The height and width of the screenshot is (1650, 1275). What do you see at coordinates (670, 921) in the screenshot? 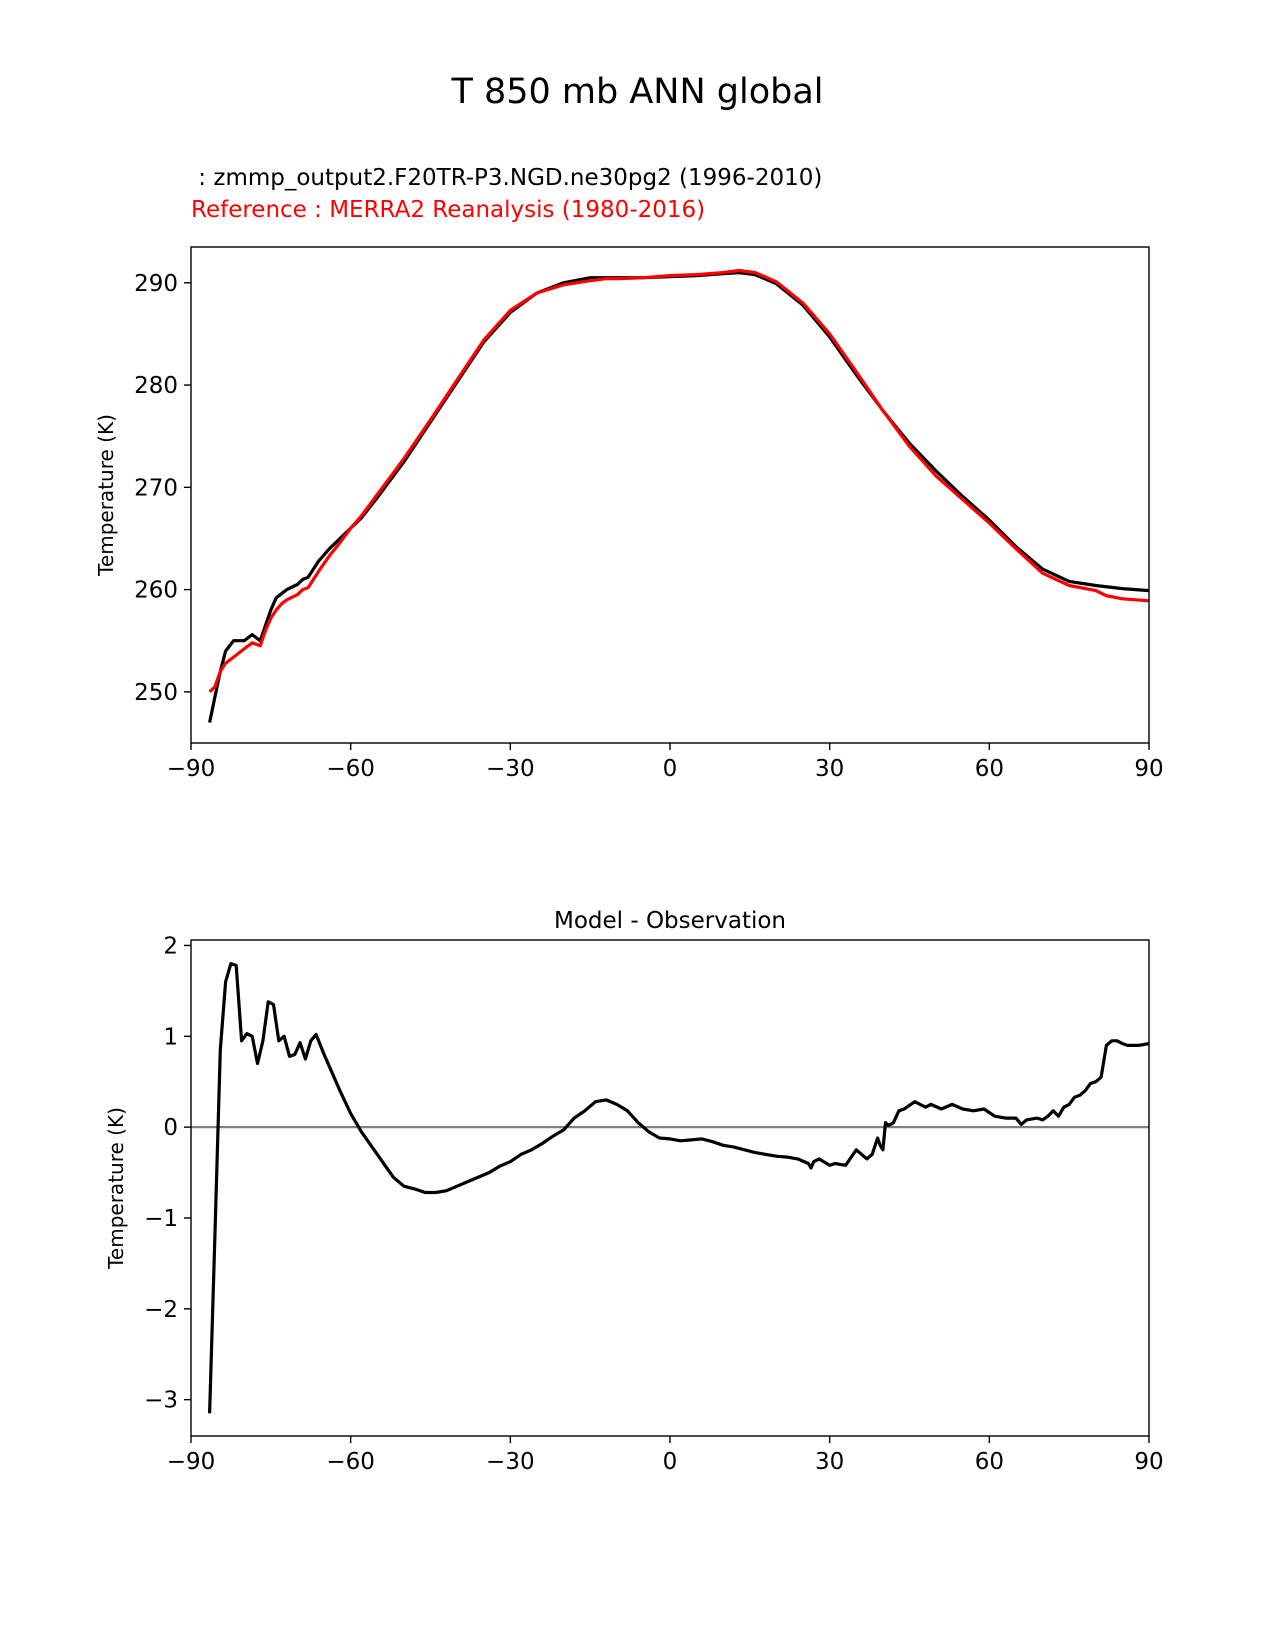
I see `panel-title: Model - Observation` at bounding box center [670, 921].